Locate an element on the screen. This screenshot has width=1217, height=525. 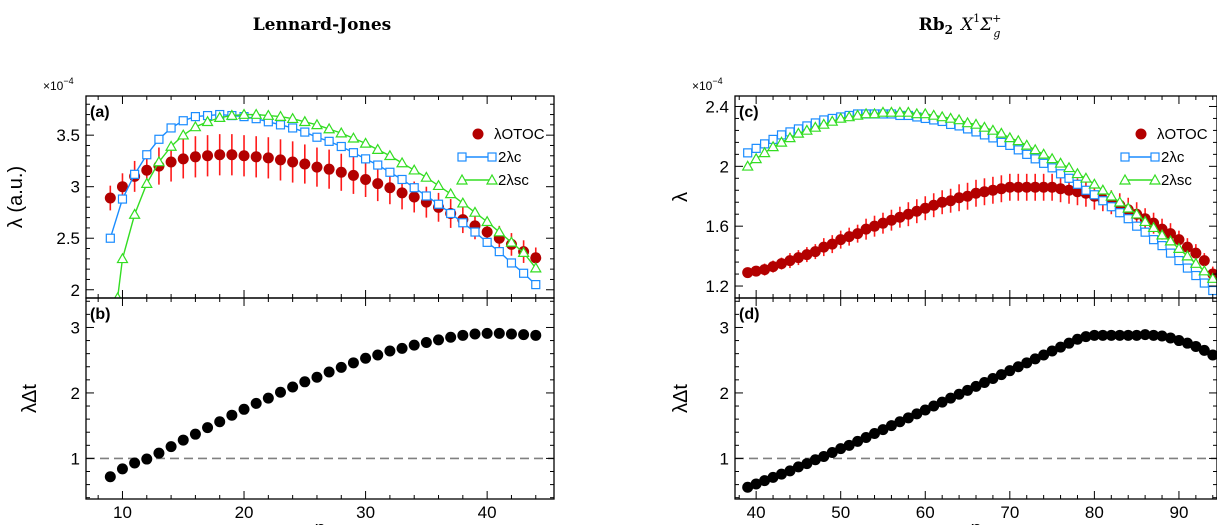
legend-label-lsc: 2λsc is located at coordinates (1176, 180).